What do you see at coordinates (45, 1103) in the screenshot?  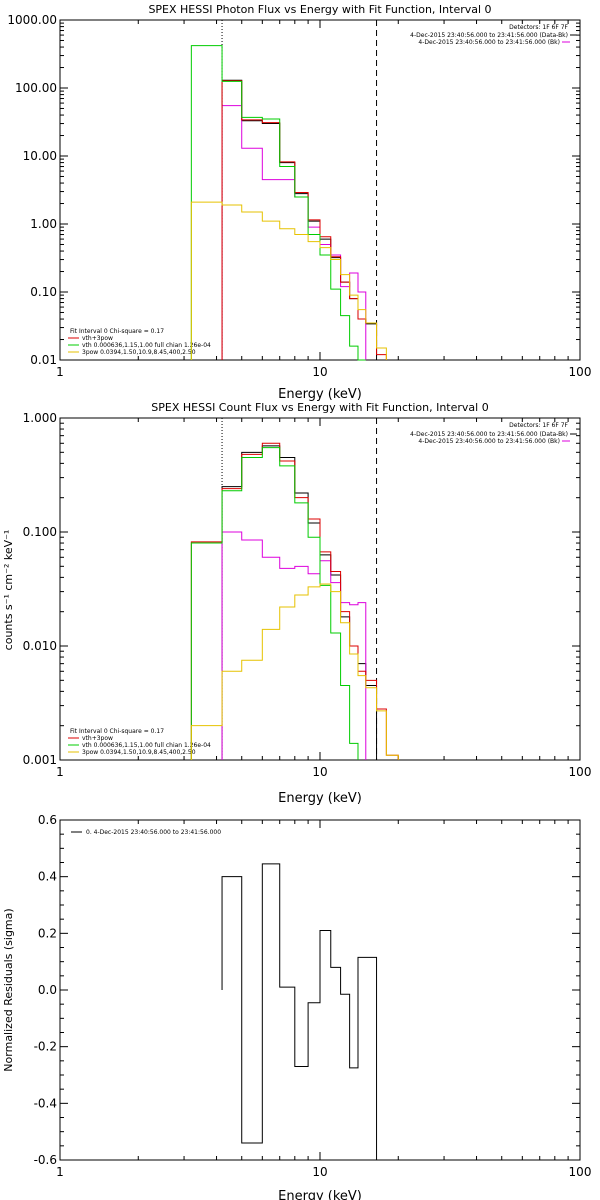 I see `y-tick-label: -0.4` at bounding box center [45, 1103].